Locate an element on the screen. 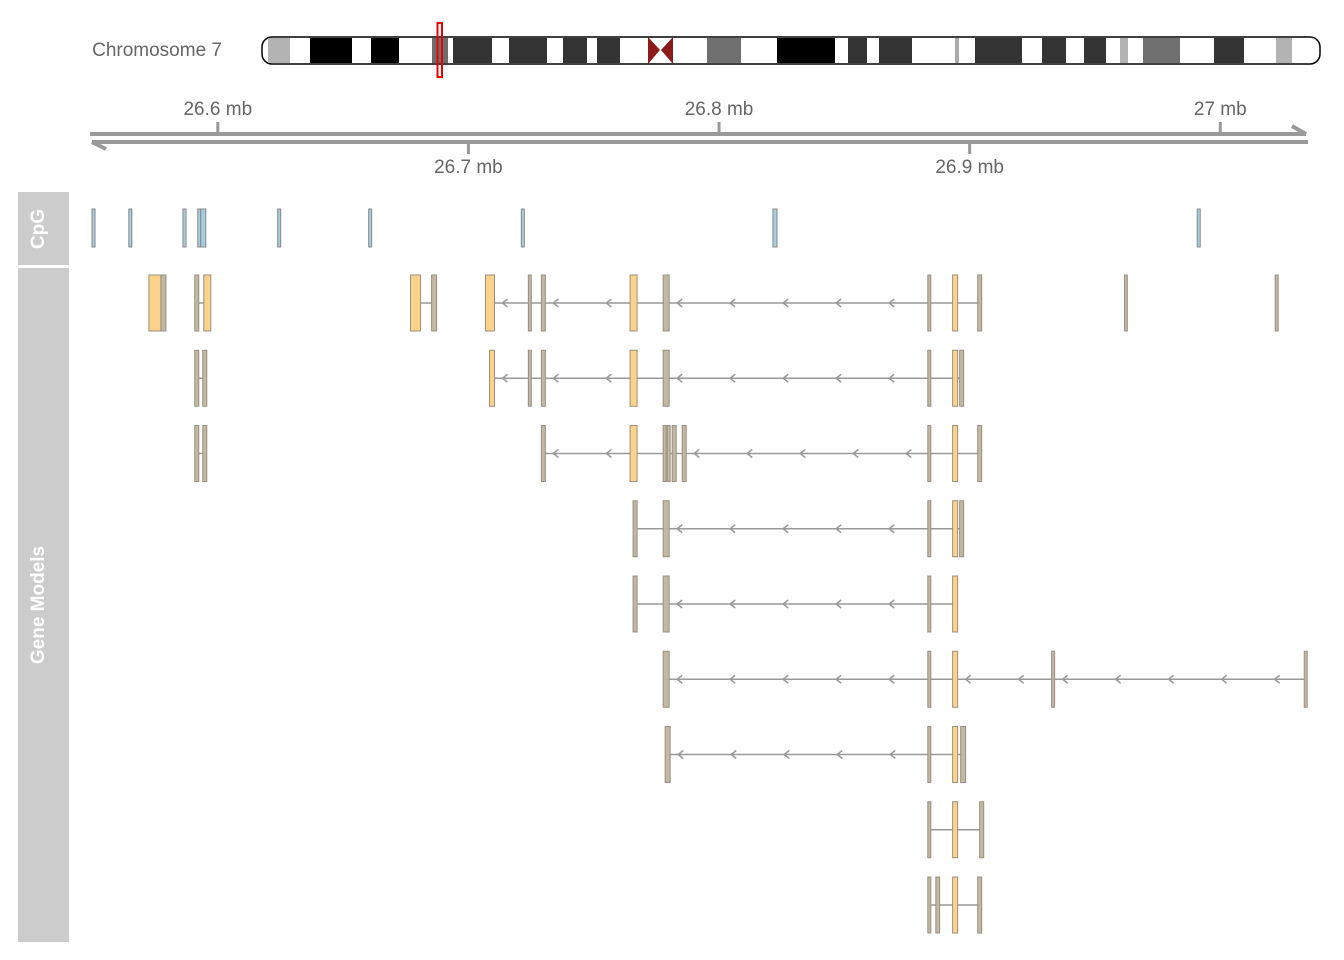 This screenshot has width=1344, height=960. x-tick-label: 26.6 mb is located at coordinates (217, 109).